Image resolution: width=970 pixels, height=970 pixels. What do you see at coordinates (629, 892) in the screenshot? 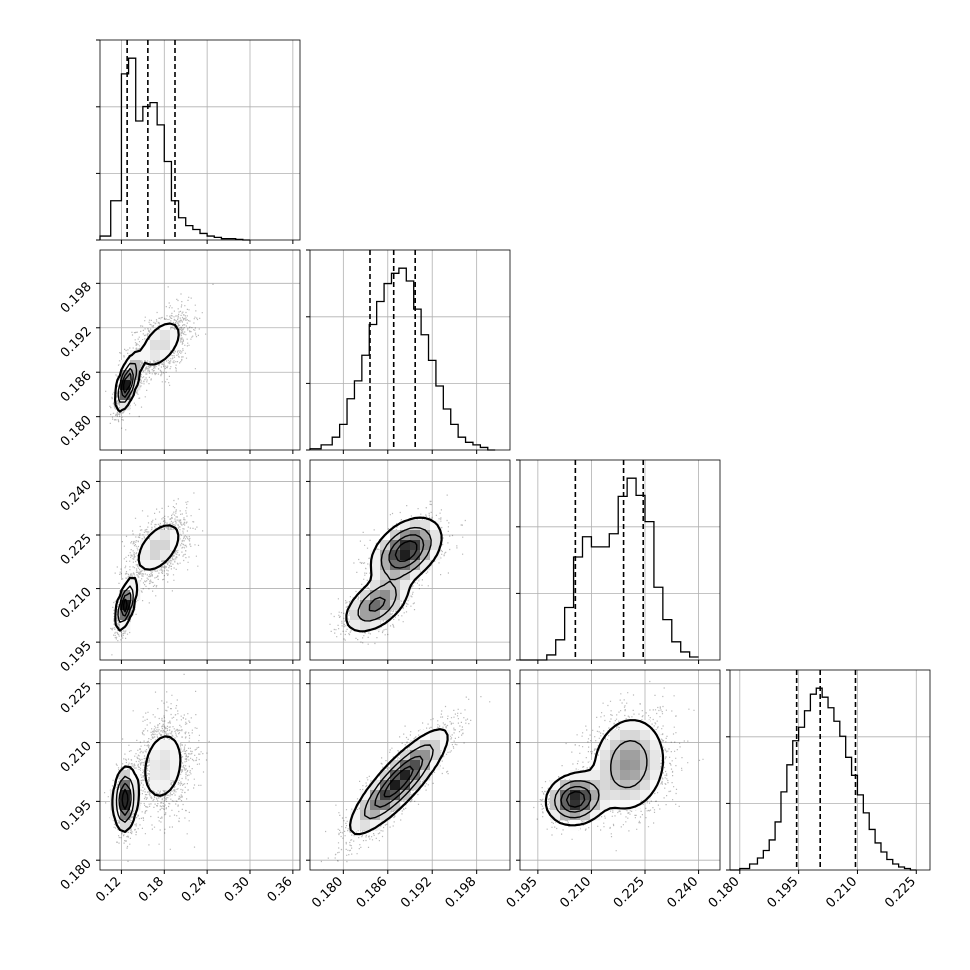
I see `x-tick-label: 0.225` at bounding box center [629, 892].